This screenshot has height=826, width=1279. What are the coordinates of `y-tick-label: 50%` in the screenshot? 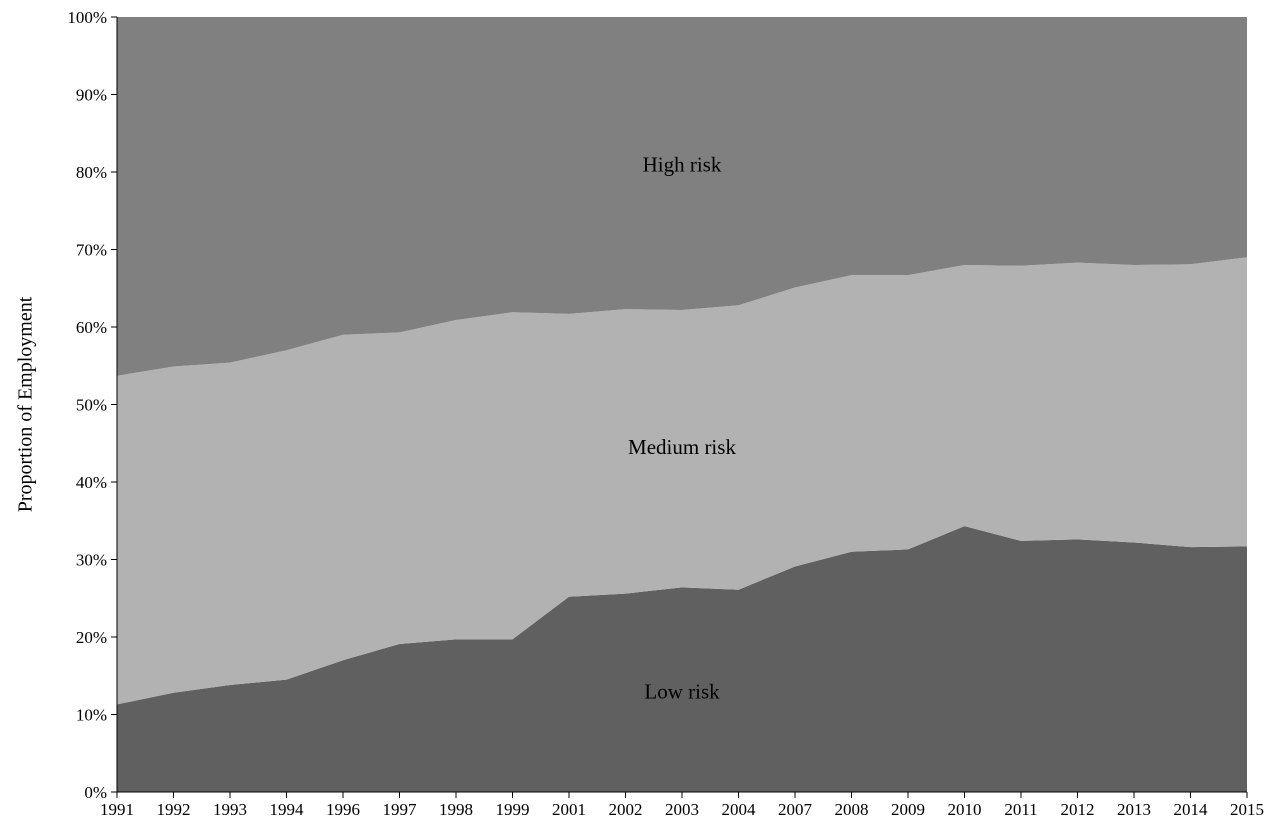 It's located at (91, 405).